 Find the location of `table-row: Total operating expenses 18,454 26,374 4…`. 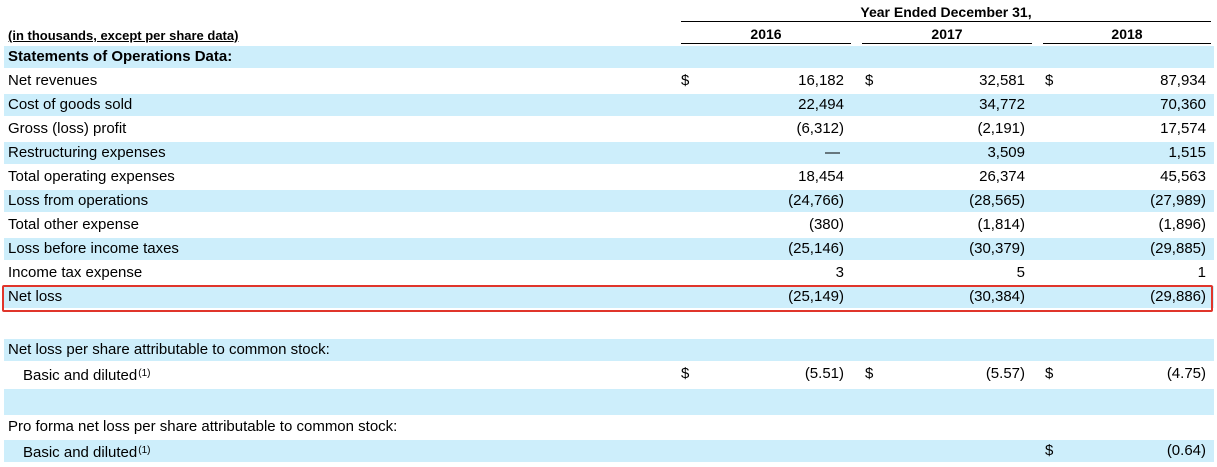

table-row: Total operating expenses 18,454 26,374 4… is located at coordinates (609, 177).